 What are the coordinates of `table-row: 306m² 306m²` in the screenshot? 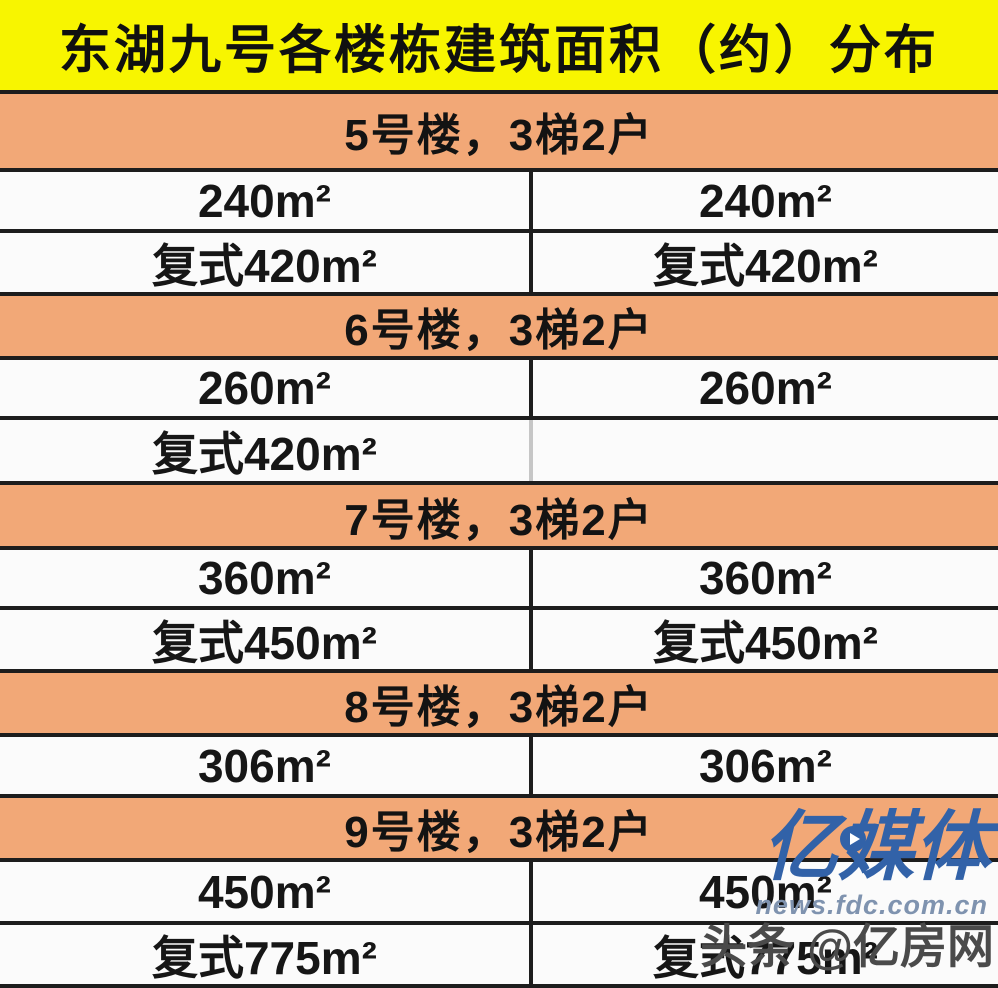 It's located at (499, 767).